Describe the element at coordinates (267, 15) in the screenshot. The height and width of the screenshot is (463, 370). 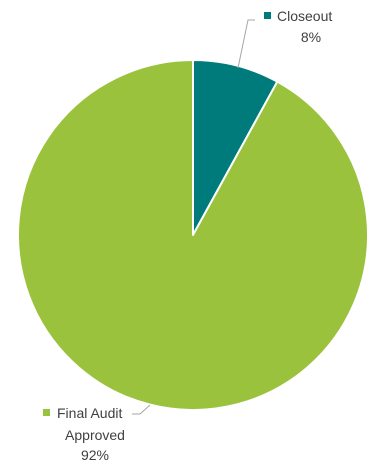
I see `legend-marker-closeout` at that location.